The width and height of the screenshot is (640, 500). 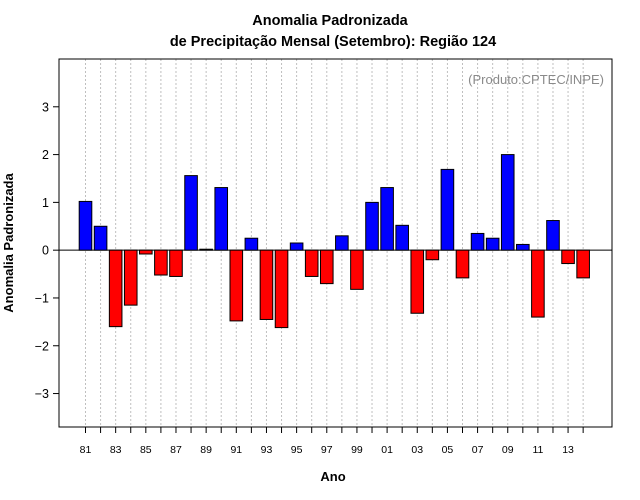 What do you see at coordinates (568, 450) in the screenshot?
I see `x-tick-label: 13` at bounding box center [568, 450].